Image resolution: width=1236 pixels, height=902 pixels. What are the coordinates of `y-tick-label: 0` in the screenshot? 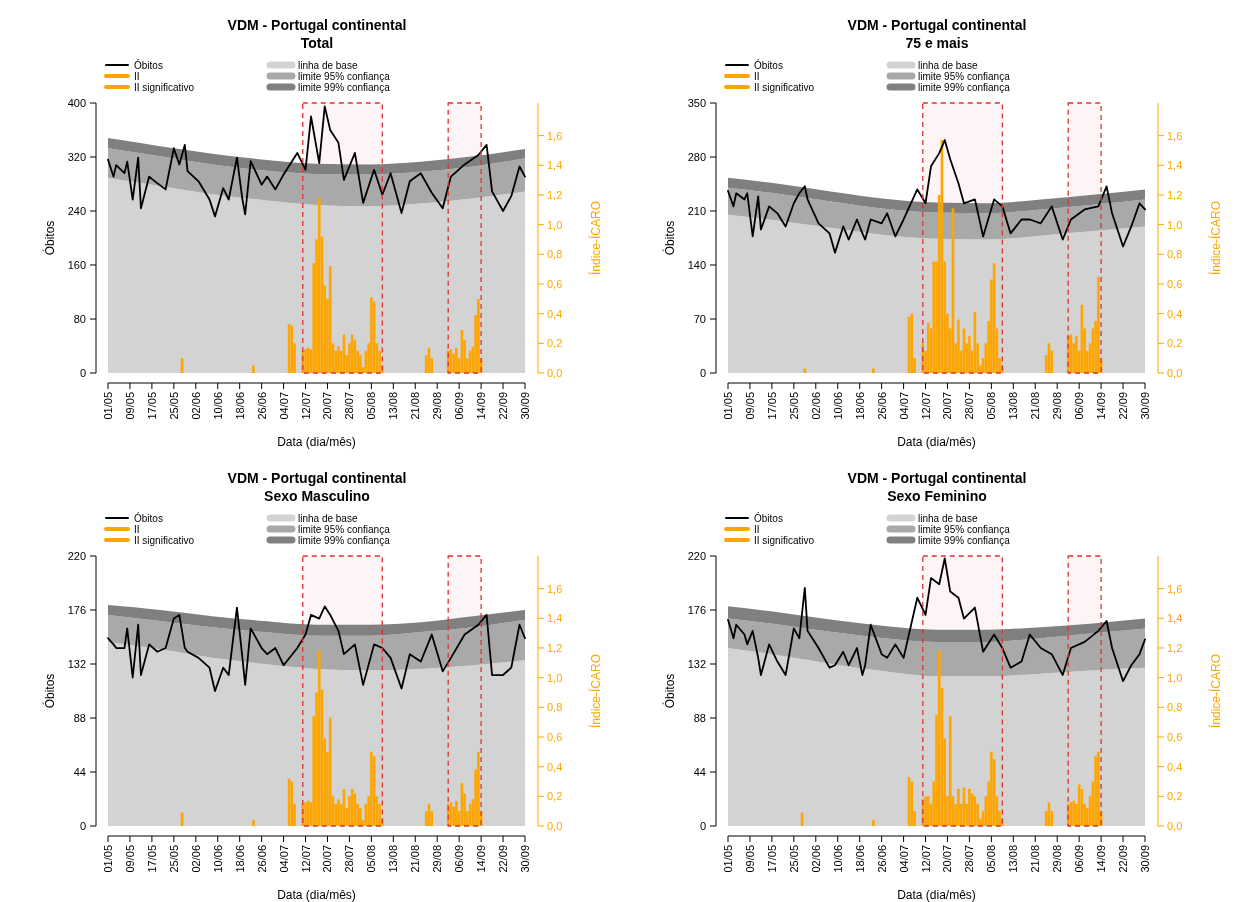 It's located at (82, 373).